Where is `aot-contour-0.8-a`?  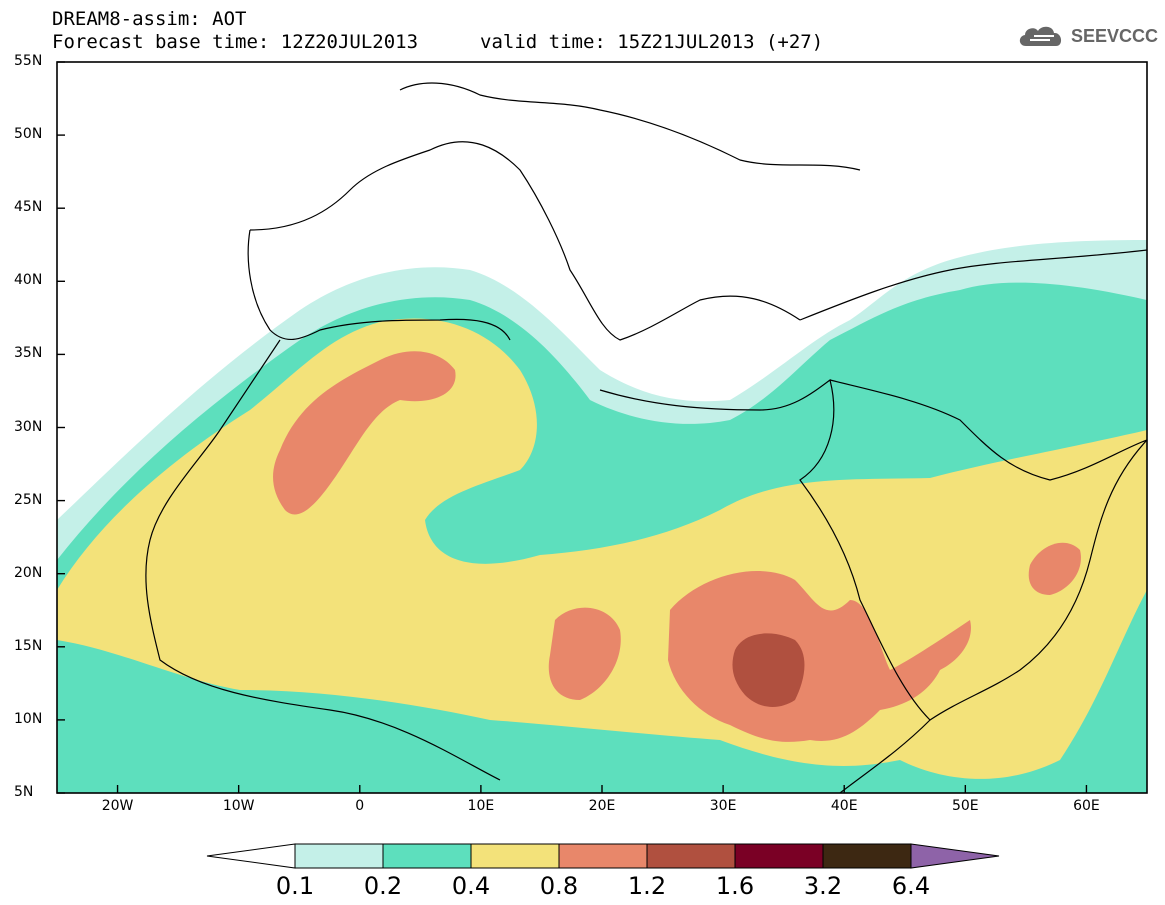 aot-contour-0.8-a is located at coordinates (364, 433).